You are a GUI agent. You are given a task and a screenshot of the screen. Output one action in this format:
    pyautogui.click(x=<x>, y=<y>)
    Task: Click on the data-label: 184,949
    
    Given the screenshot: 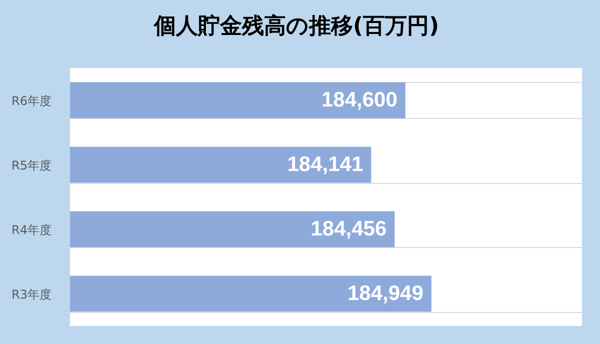 What is the action you would take?
    pyautogui.click(x=385, y=293)
    